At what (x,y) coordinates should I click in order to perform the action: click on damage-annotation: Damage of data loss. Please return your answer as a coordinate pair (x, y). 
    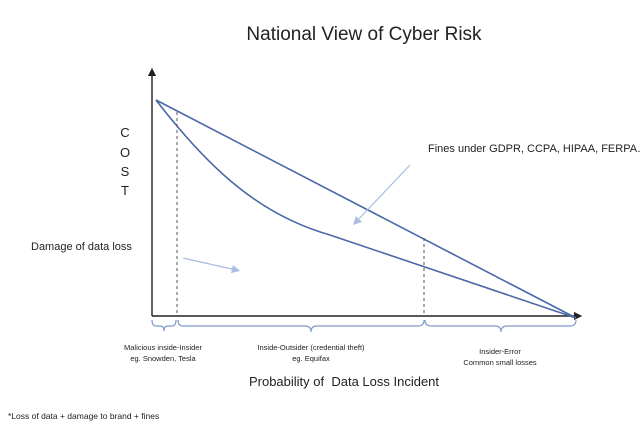
    Looking at the image, I should click on (81, 247).